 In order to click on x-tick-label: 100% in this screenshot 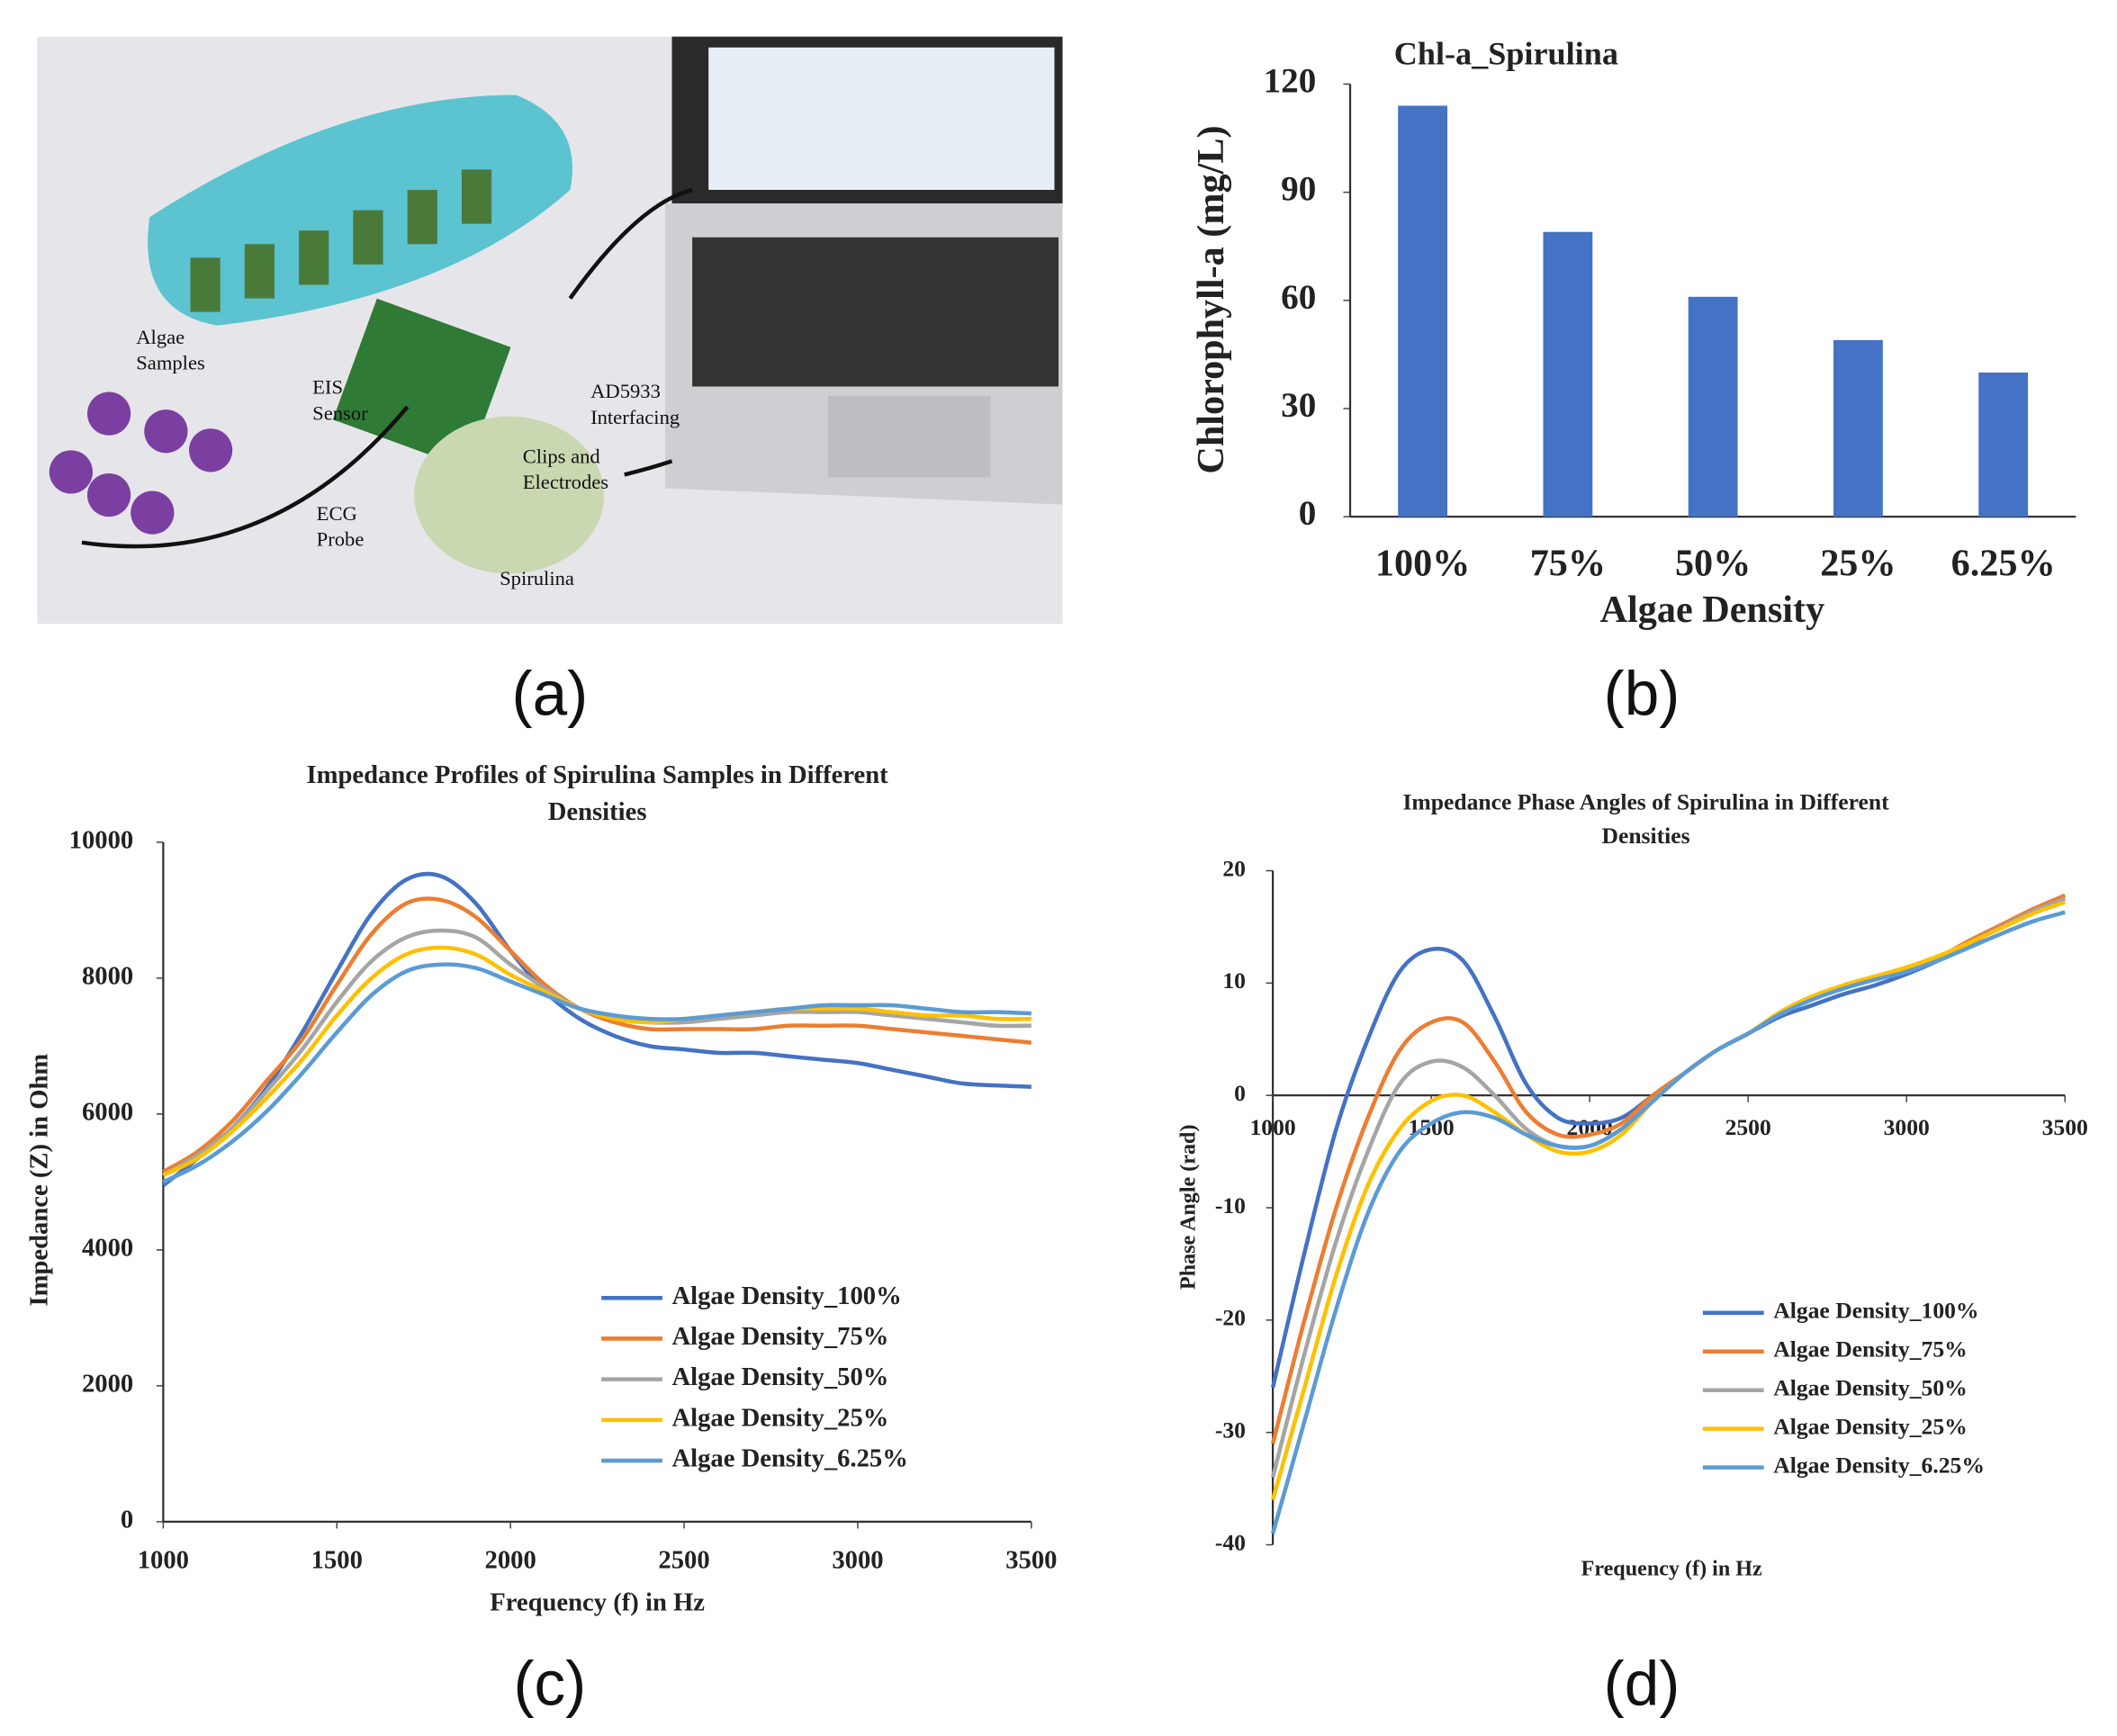, I will do `click(1422, 564)`.